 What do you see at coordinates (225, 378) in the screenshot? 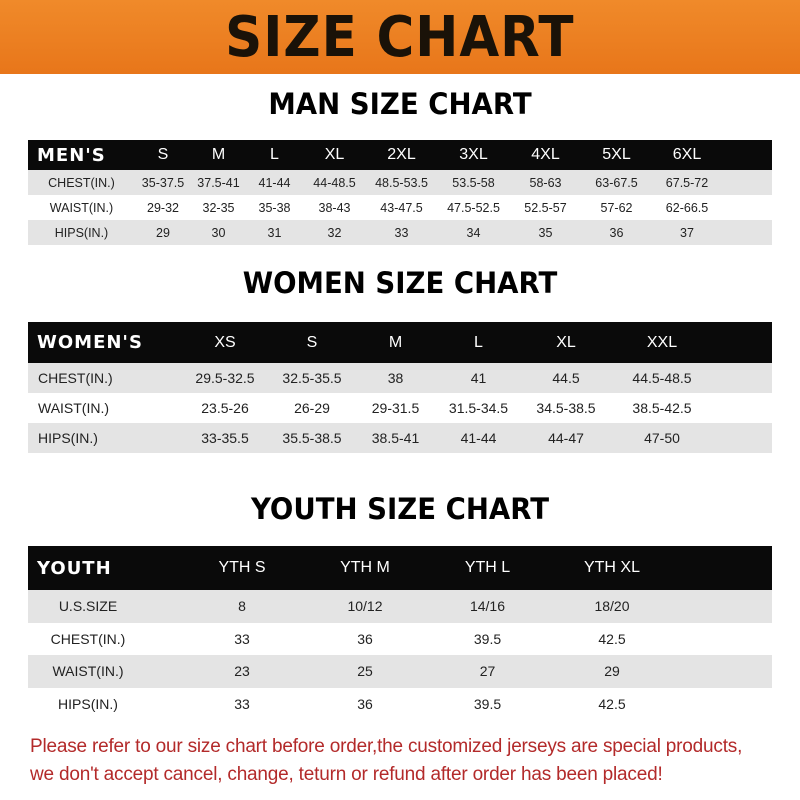
I see `table-cell: 29.5-32.5` at bounding box center [225, 378].